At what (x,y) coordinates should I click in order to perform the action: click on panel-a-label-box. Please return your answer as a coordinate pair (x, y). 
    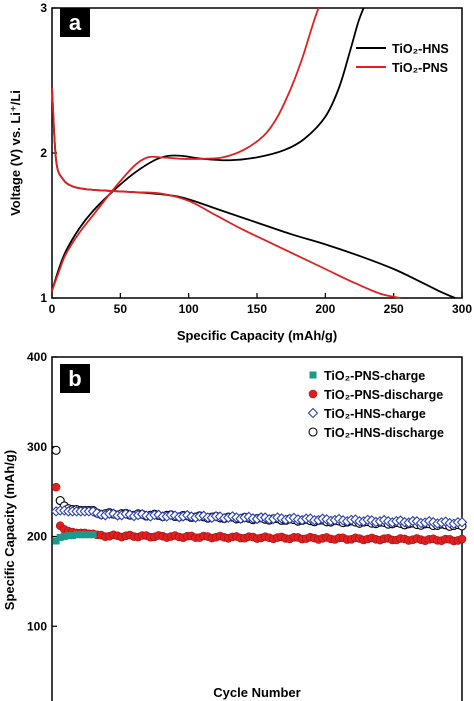
    Looking at the image, I should click on (75, 22).